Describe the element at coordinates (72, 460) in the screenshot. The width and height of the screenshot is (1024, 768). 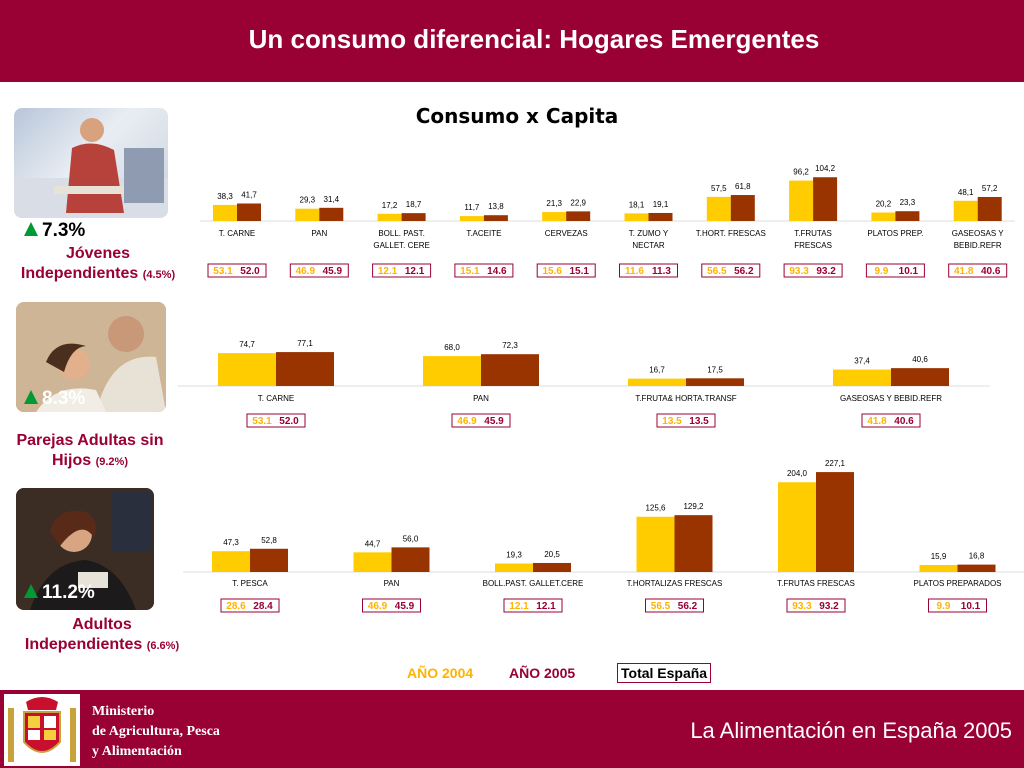
I see `group-label-line: Hijos` at that location.